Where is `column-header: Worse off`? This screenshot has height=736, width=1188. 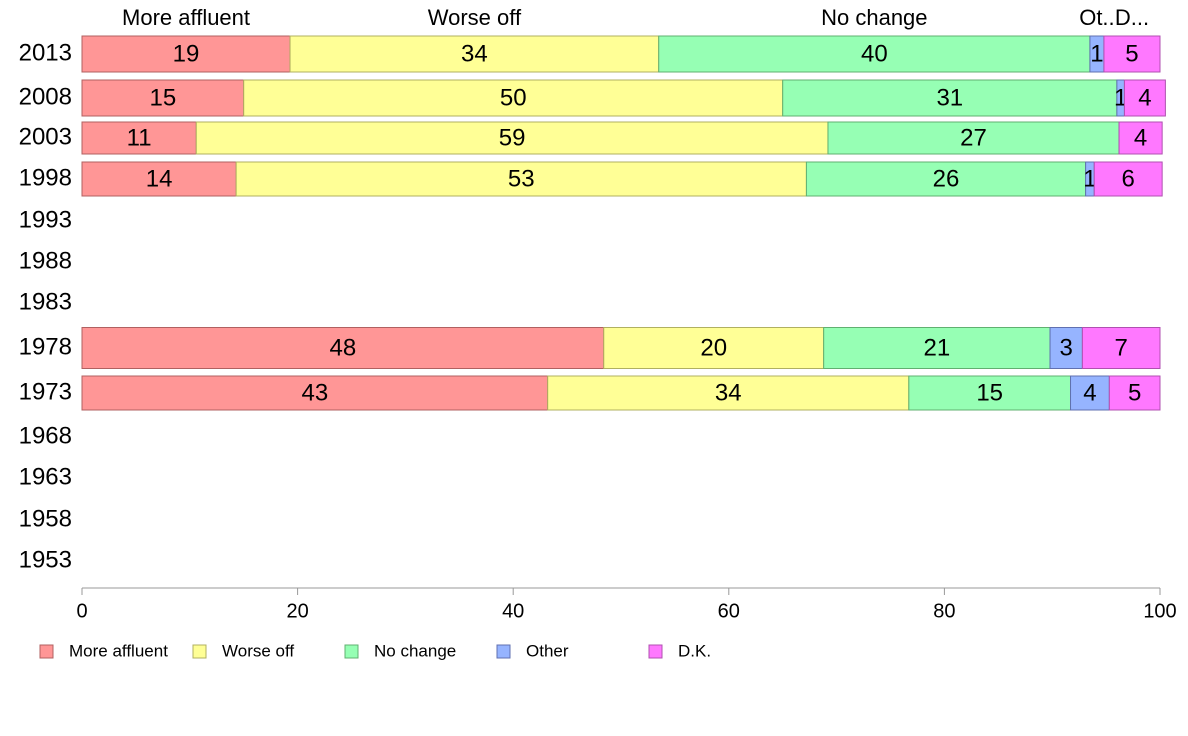
column-header: Worse off is located at coordinates (475, 17).